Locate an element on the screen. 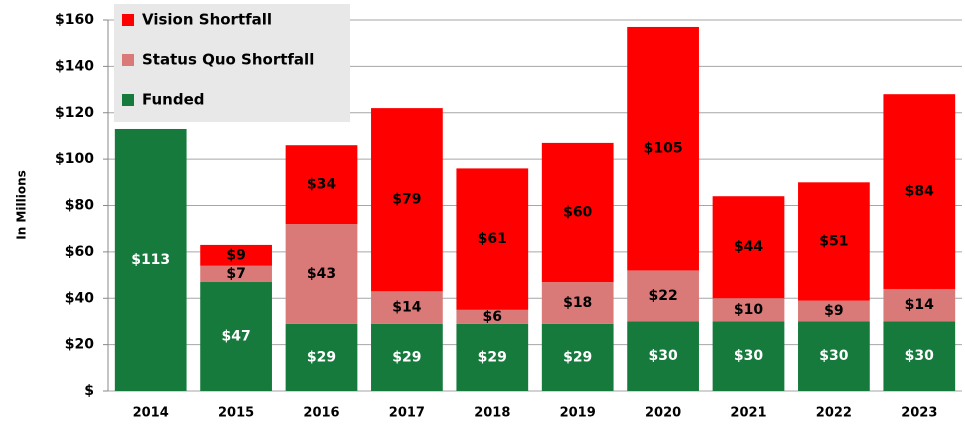 This screenshot has height=427, width=965. data-label: $51 is located at coordinates (833, 241).